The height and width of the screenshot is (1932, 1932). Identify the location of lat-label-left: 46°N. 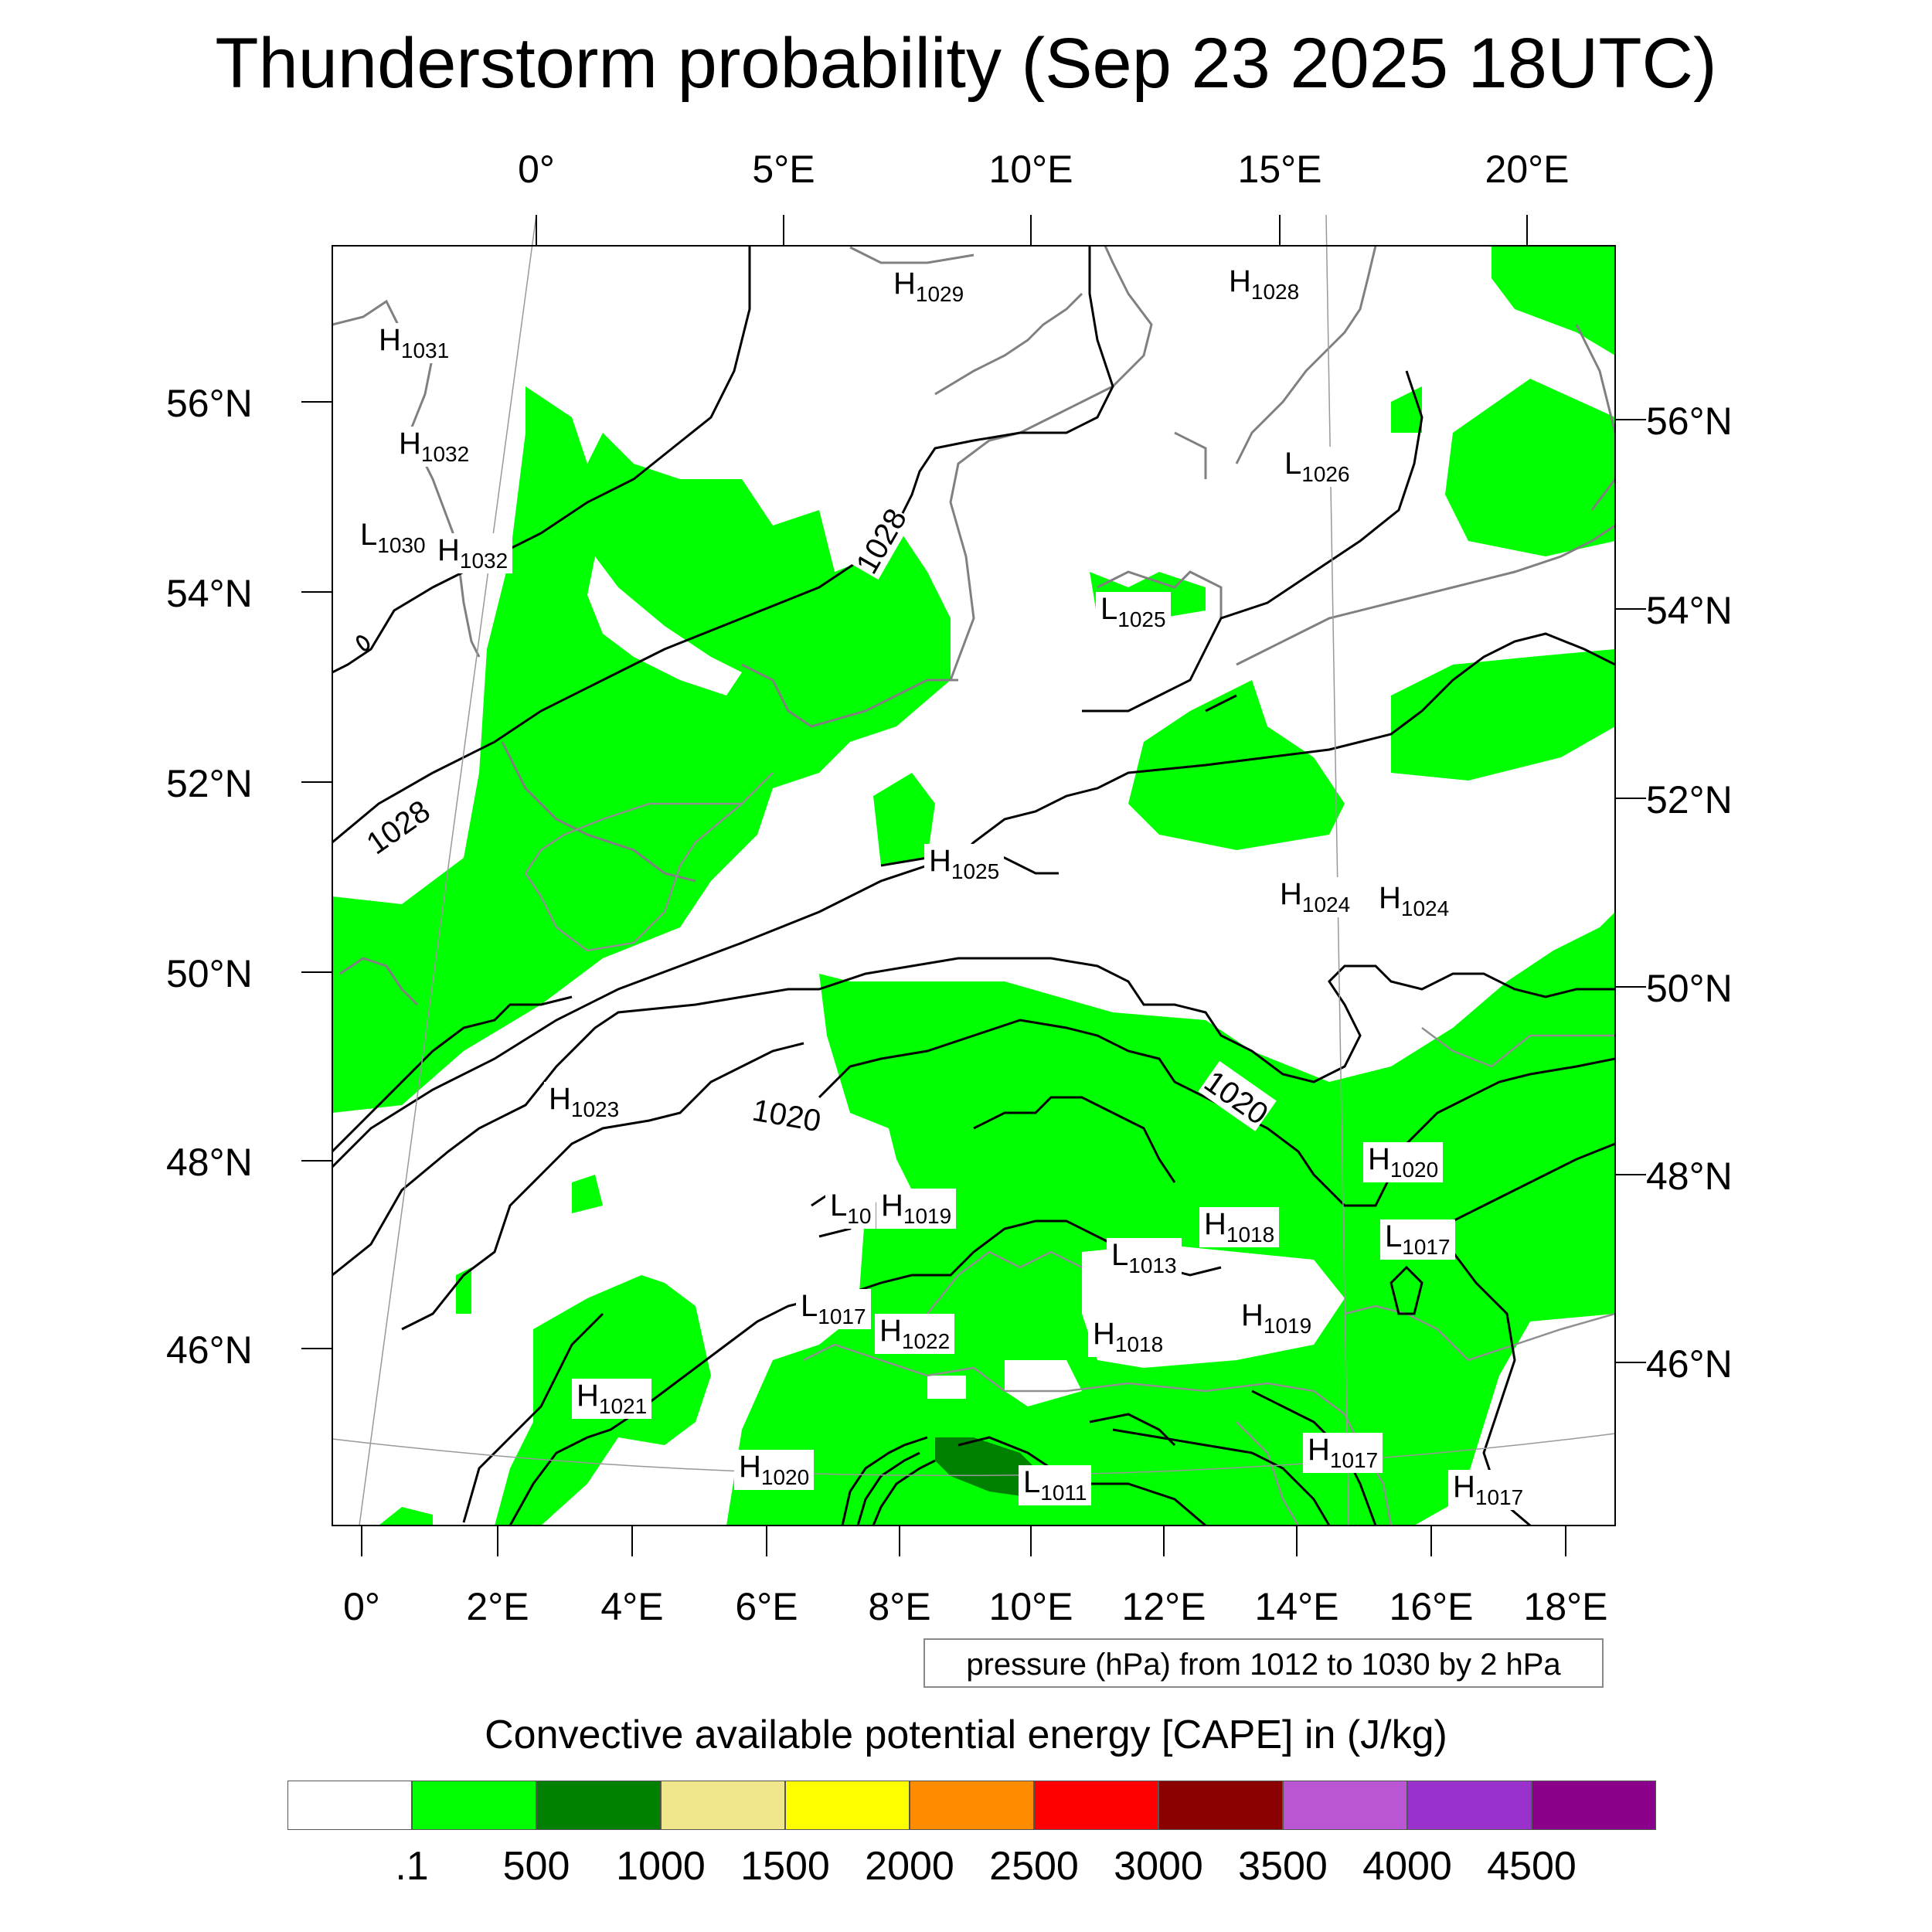
(209, 1350).